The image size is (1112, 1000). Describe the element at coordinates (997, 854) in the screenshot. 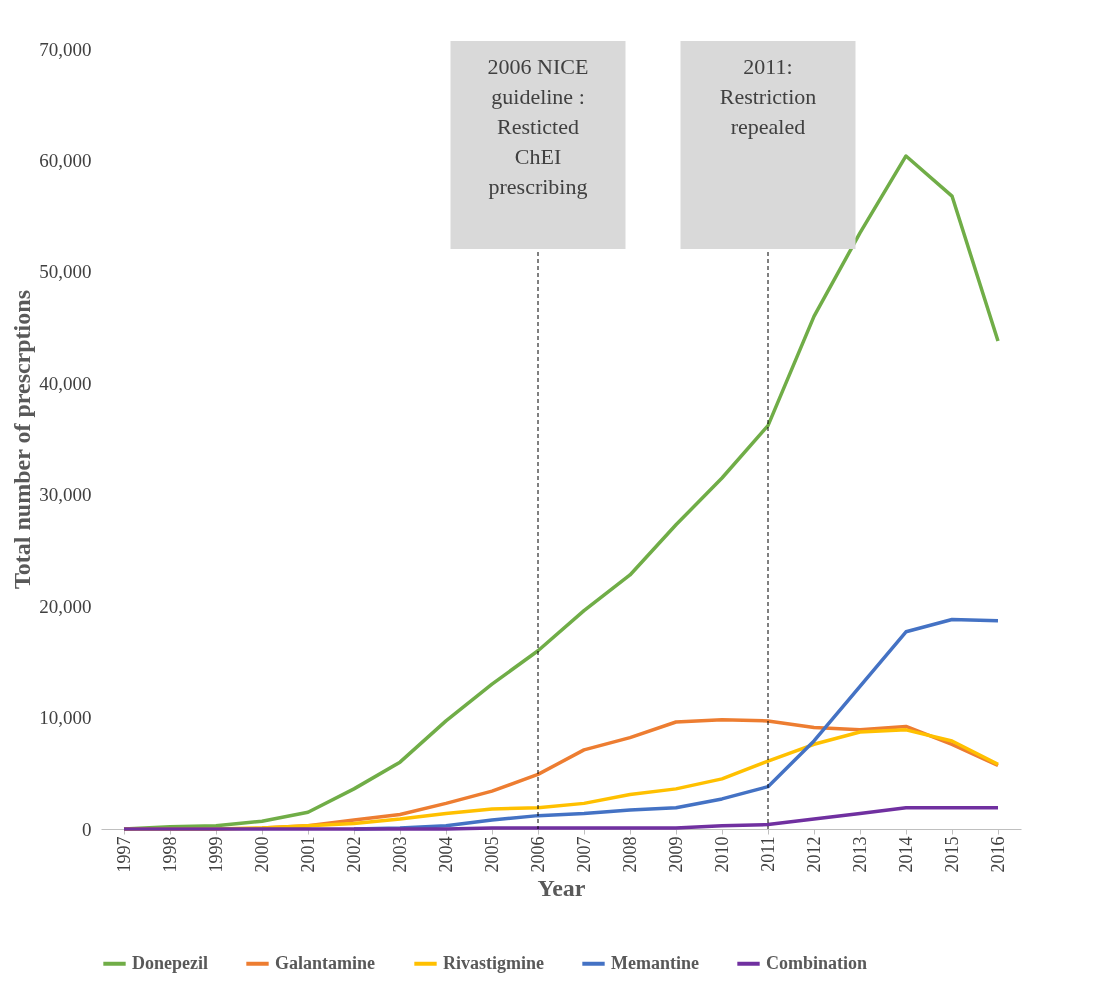

I see `x-tick-label: 2016` at that location.